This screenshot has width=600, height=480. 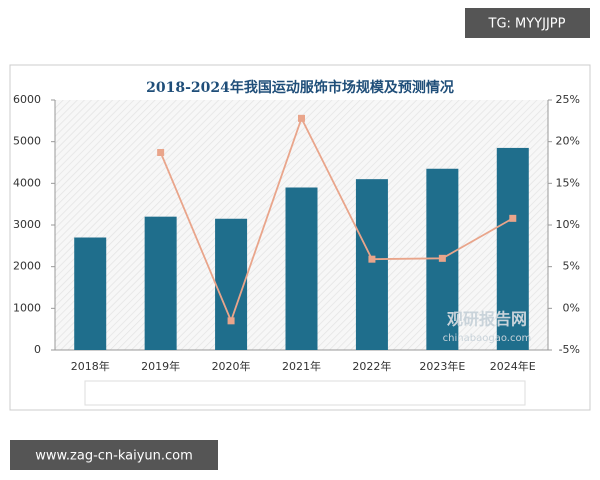 I want to click on chart-title: 2018-2024年我国运动服饰市场规模及预测情况, so click(x=300, y=87).